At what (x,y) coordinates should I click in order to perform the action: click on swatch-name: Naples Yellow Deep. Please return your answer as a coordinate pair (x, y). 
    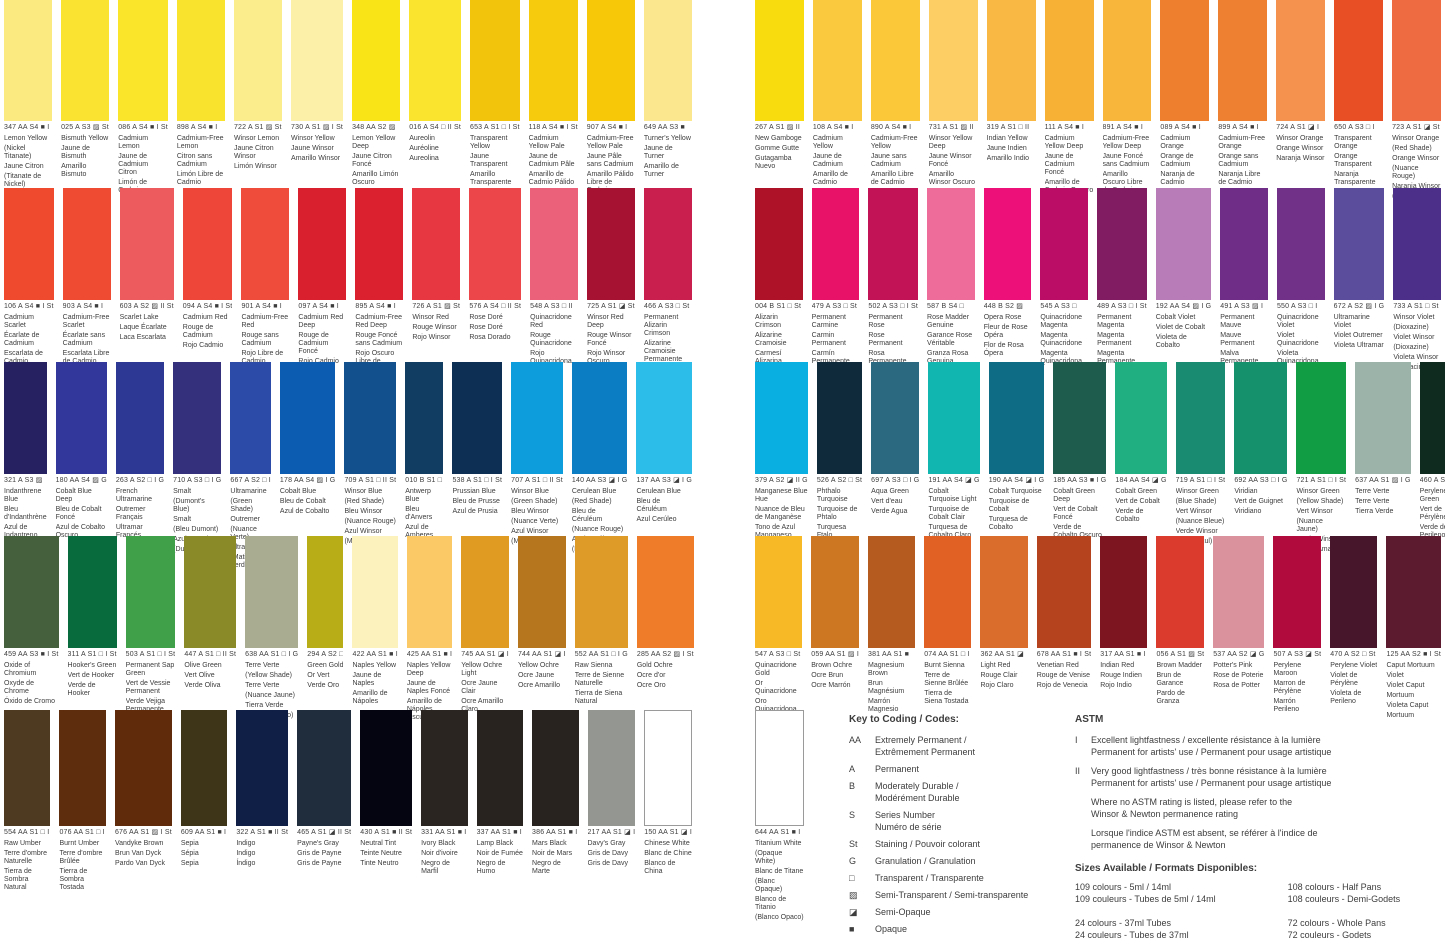
    Looking at the image, I should click on (428, 669).